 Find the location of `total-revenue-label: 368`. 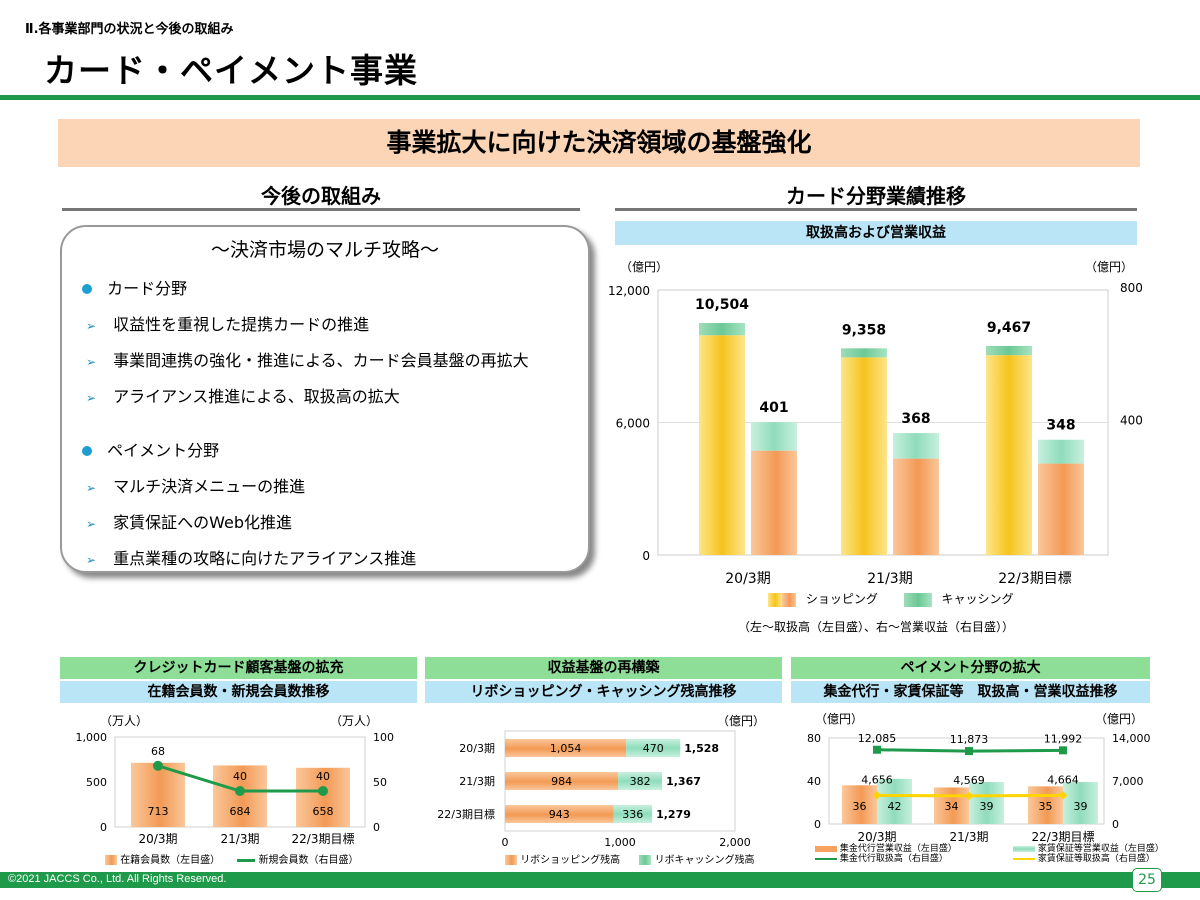

total-revenue-label: 368 is located at coordinates (915, 419).